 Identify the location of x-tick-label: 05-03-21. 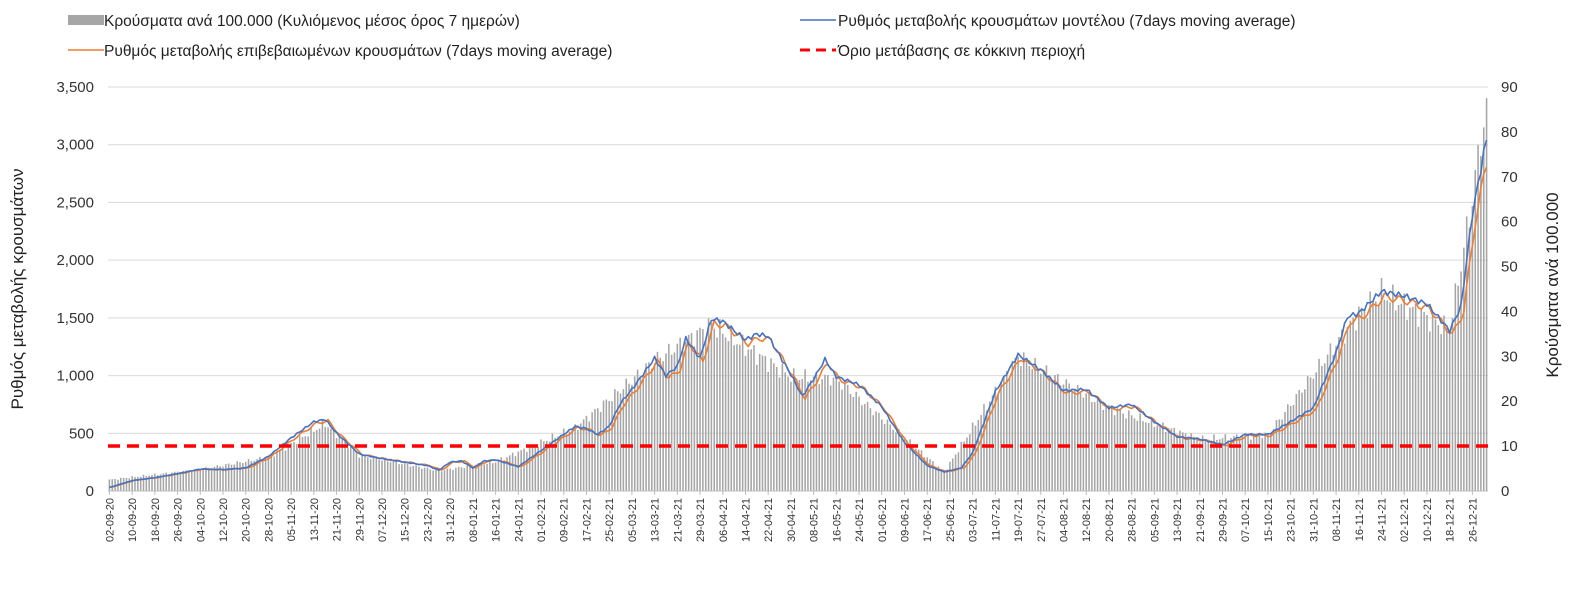
(633, 520).